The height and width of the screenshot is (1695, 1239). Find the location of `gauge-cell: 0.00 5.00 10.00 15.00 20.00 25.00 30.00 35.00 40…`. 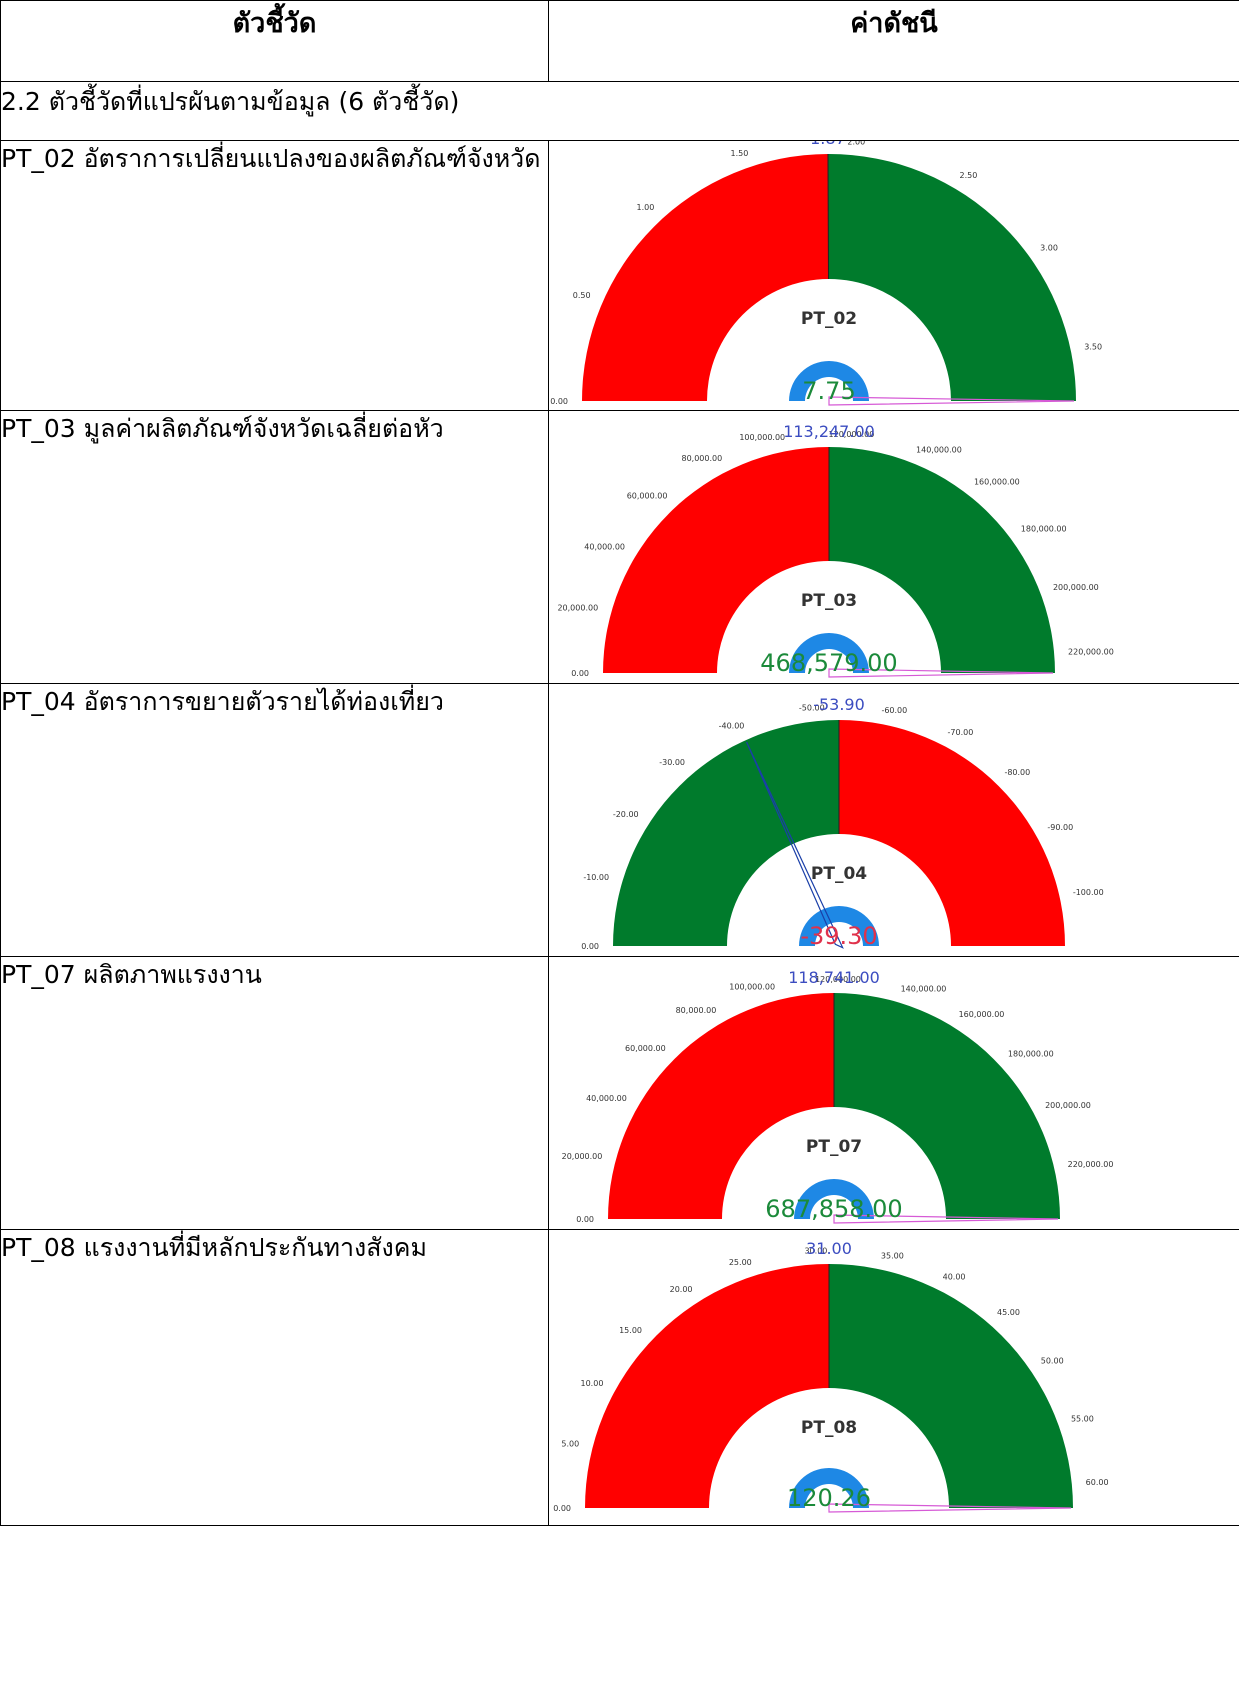

gauge-cell: 0.00 5.00 10.00 15.00 20.00 25.00 30.00 35.00 40… is located at coordinates (893, 1377).